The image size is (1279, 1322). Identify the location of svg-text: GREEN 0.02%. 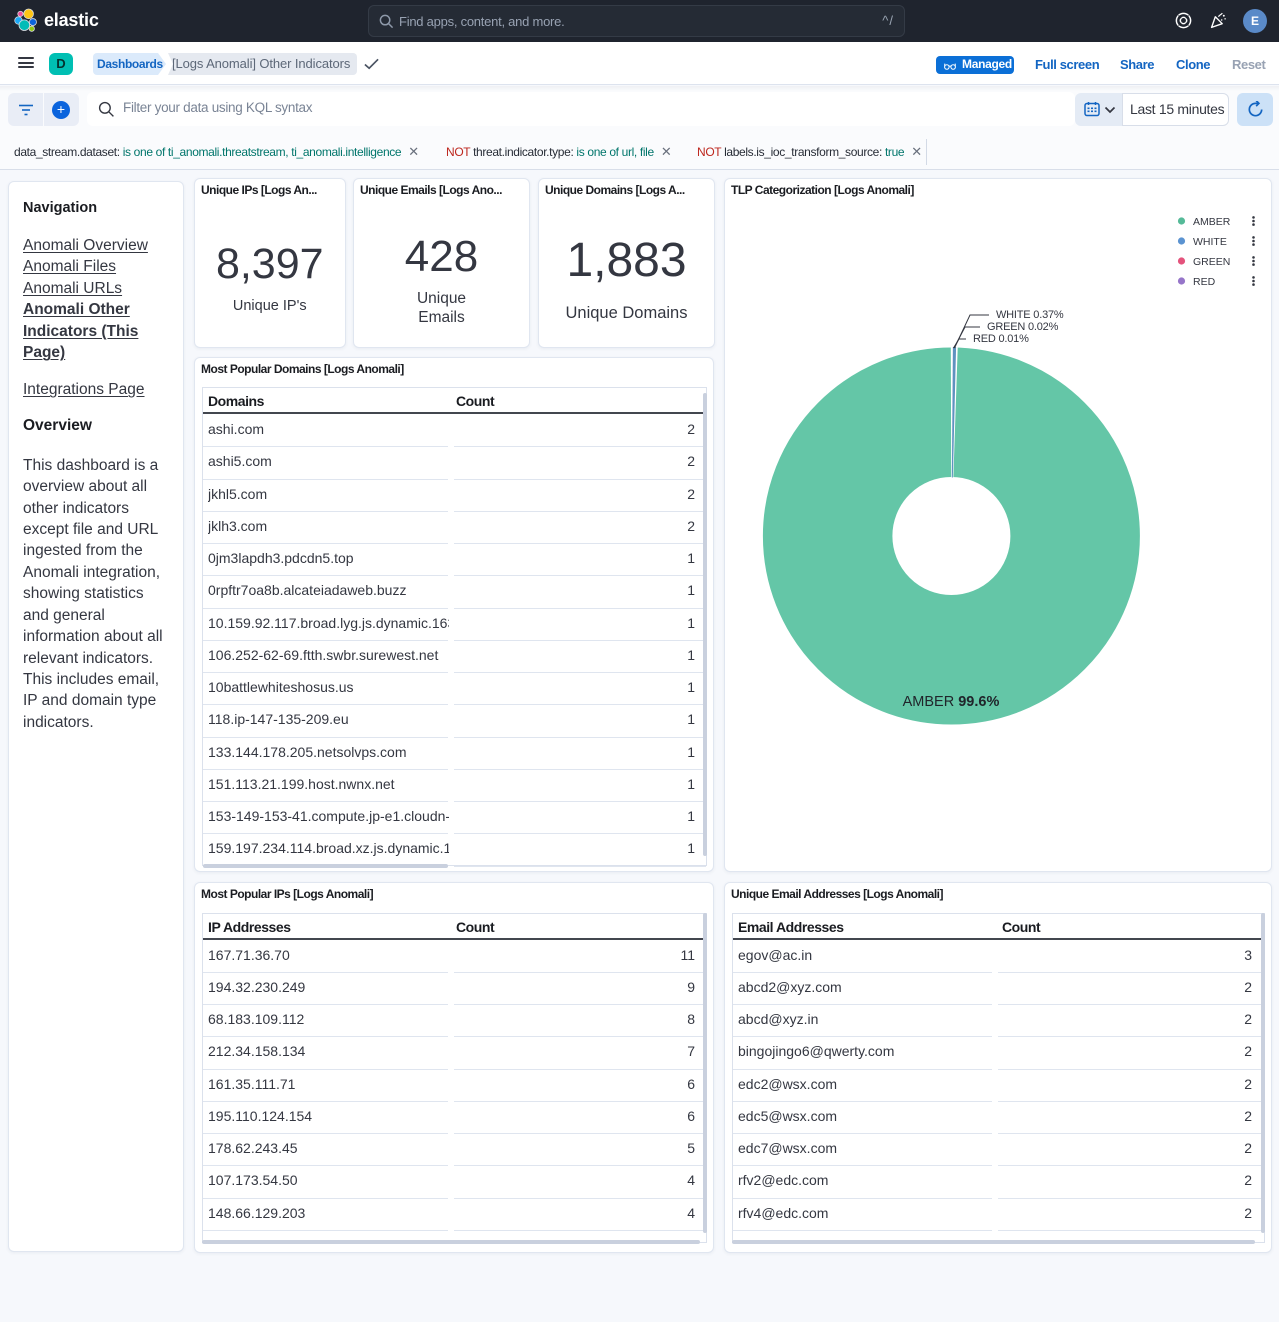
(1023, 327).